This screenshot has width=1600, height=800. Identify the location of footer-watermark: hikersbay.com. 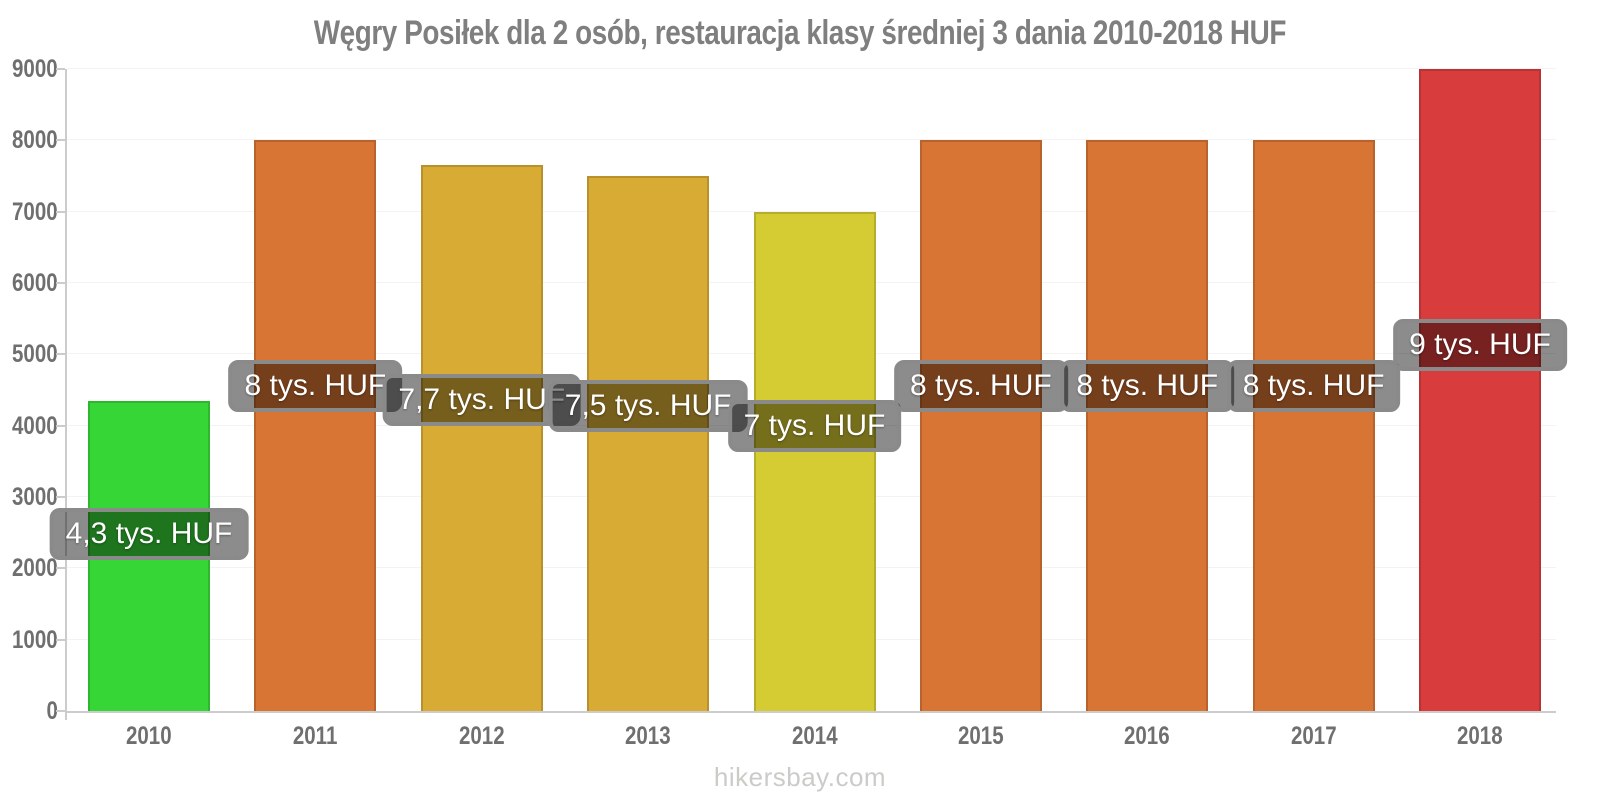
(800, 777).